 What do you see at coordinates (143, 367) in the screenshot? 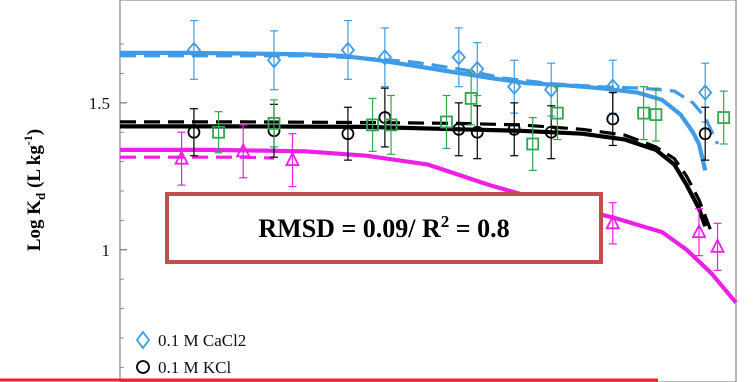
I see `legend-marker-circle` at bounding box center [143, 367].